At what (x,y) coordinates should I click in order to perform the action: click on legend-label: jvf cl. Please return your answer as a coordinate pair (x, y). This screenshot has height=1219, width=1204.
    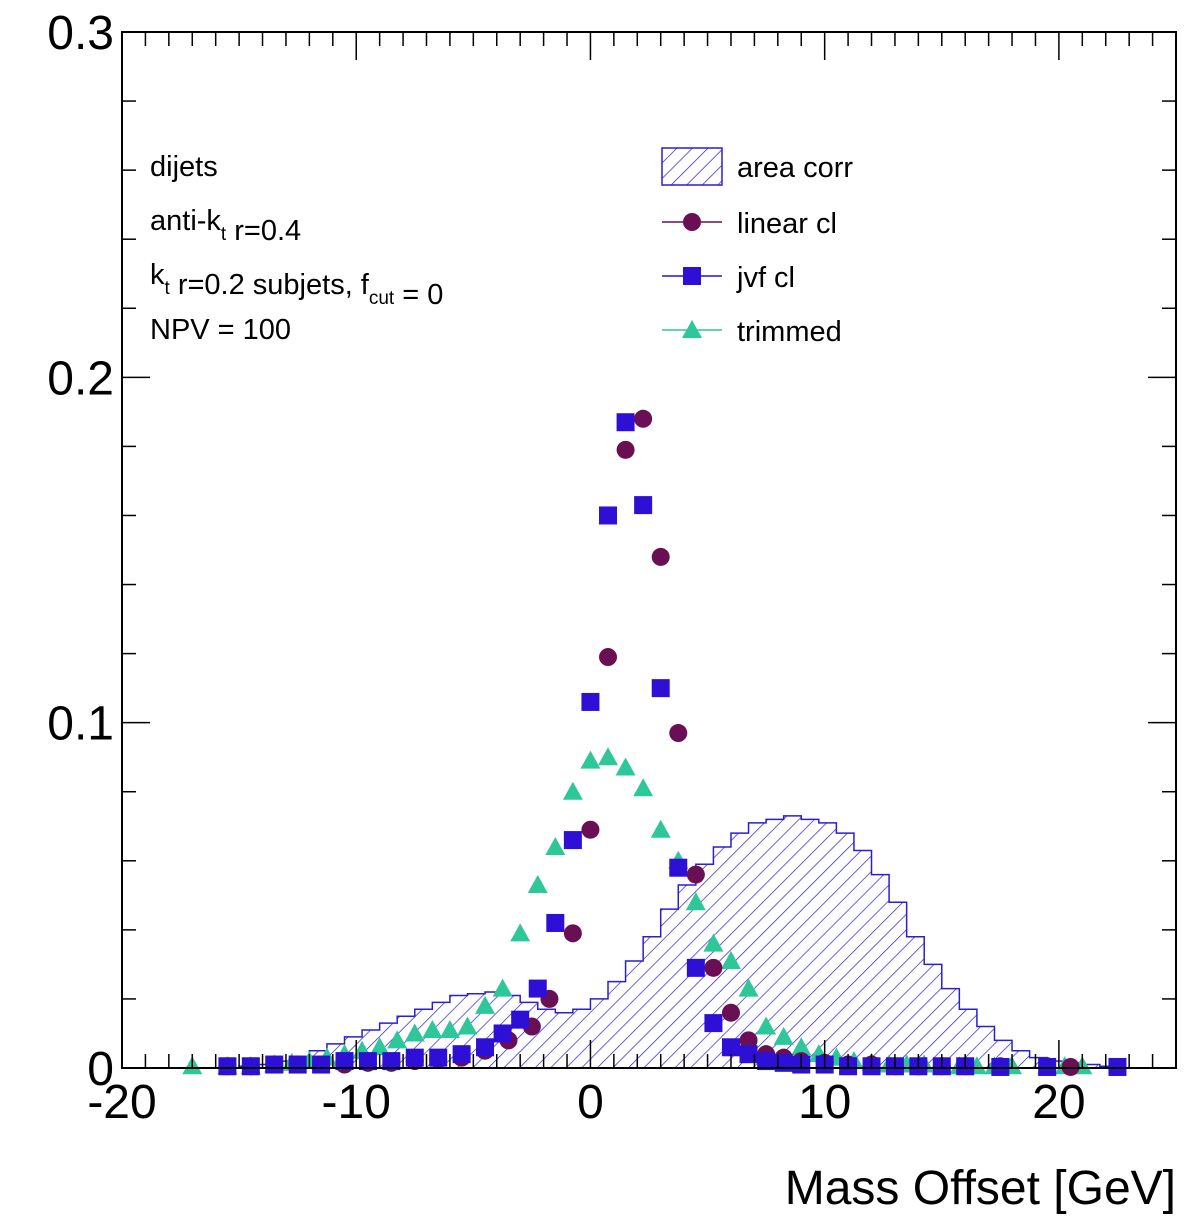
    Looking at the image, I should click on (765, 278).